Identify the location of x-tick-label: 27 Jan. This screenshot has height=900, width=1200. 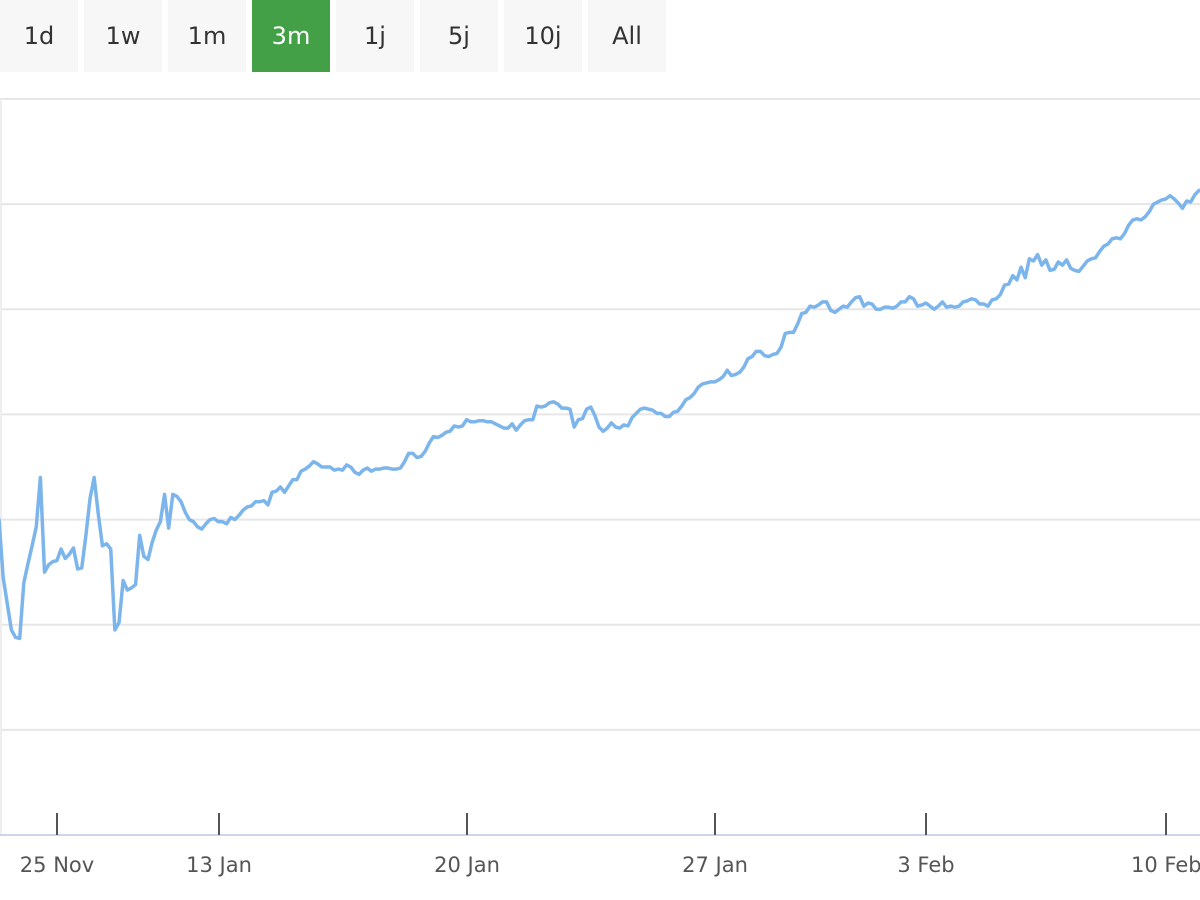
(715, 865).